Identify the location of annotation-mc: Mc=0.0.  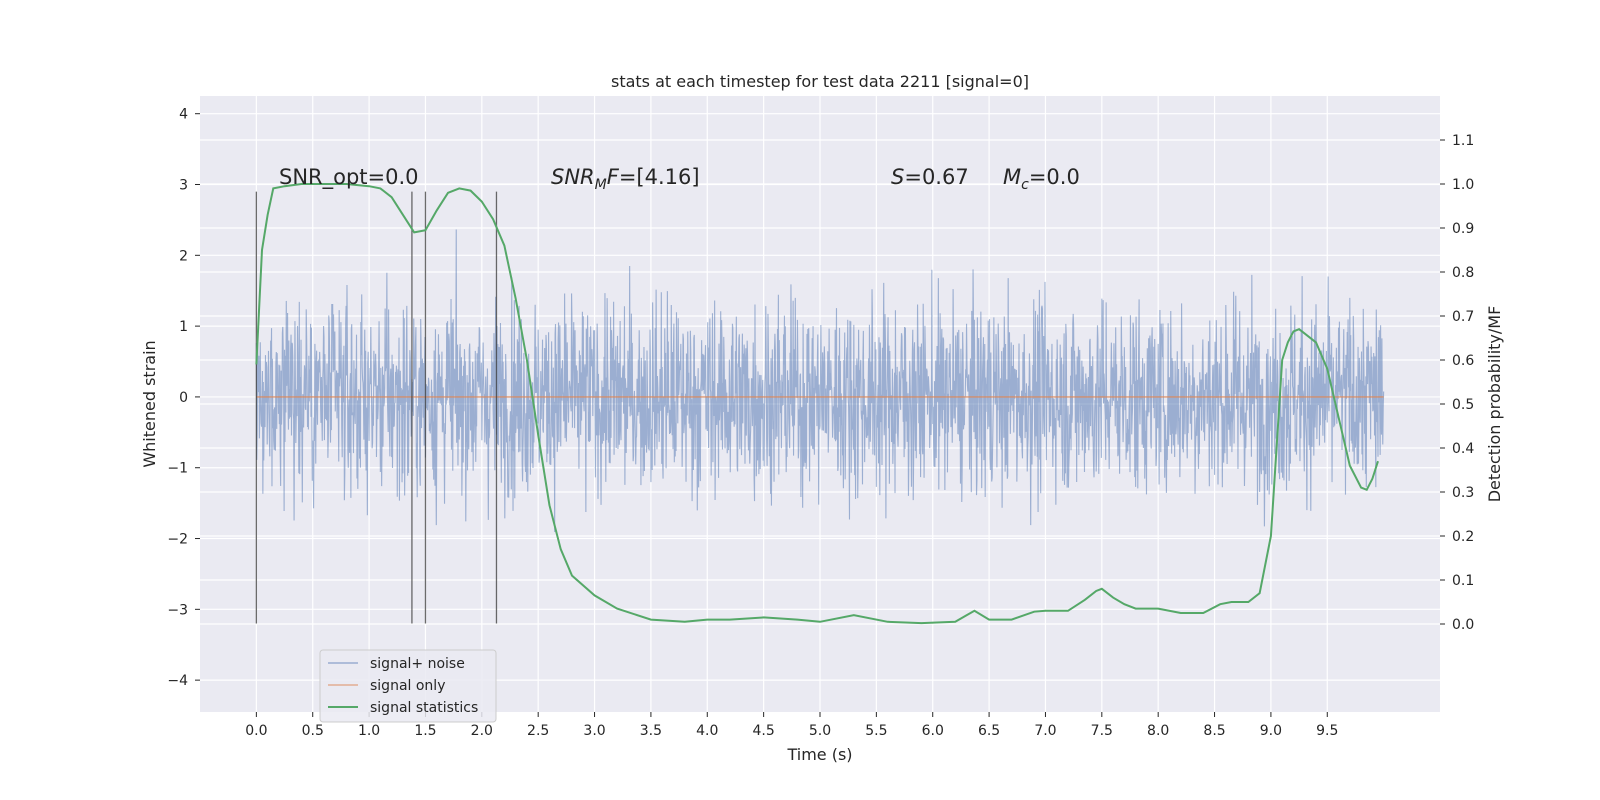
(1041, 179).